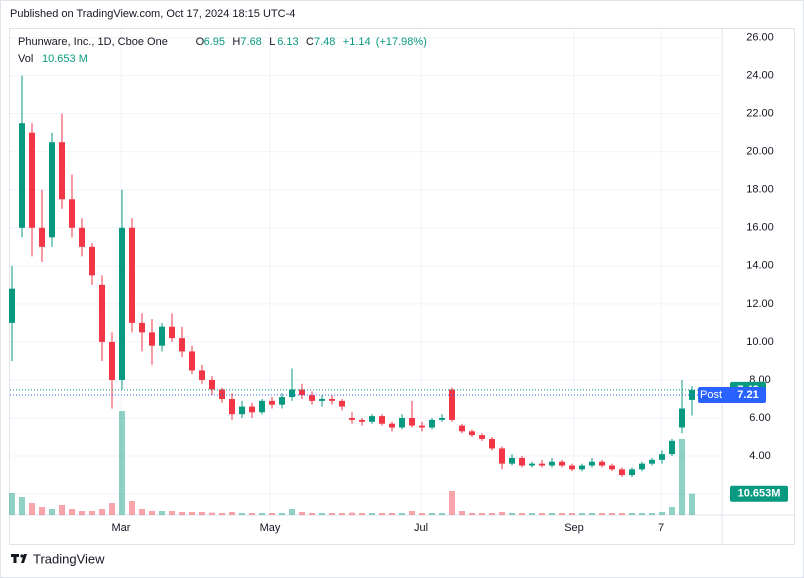 This screenshot has height=578, width=804. I want to click on y-tick-label: 10.00, so click(760, 342).